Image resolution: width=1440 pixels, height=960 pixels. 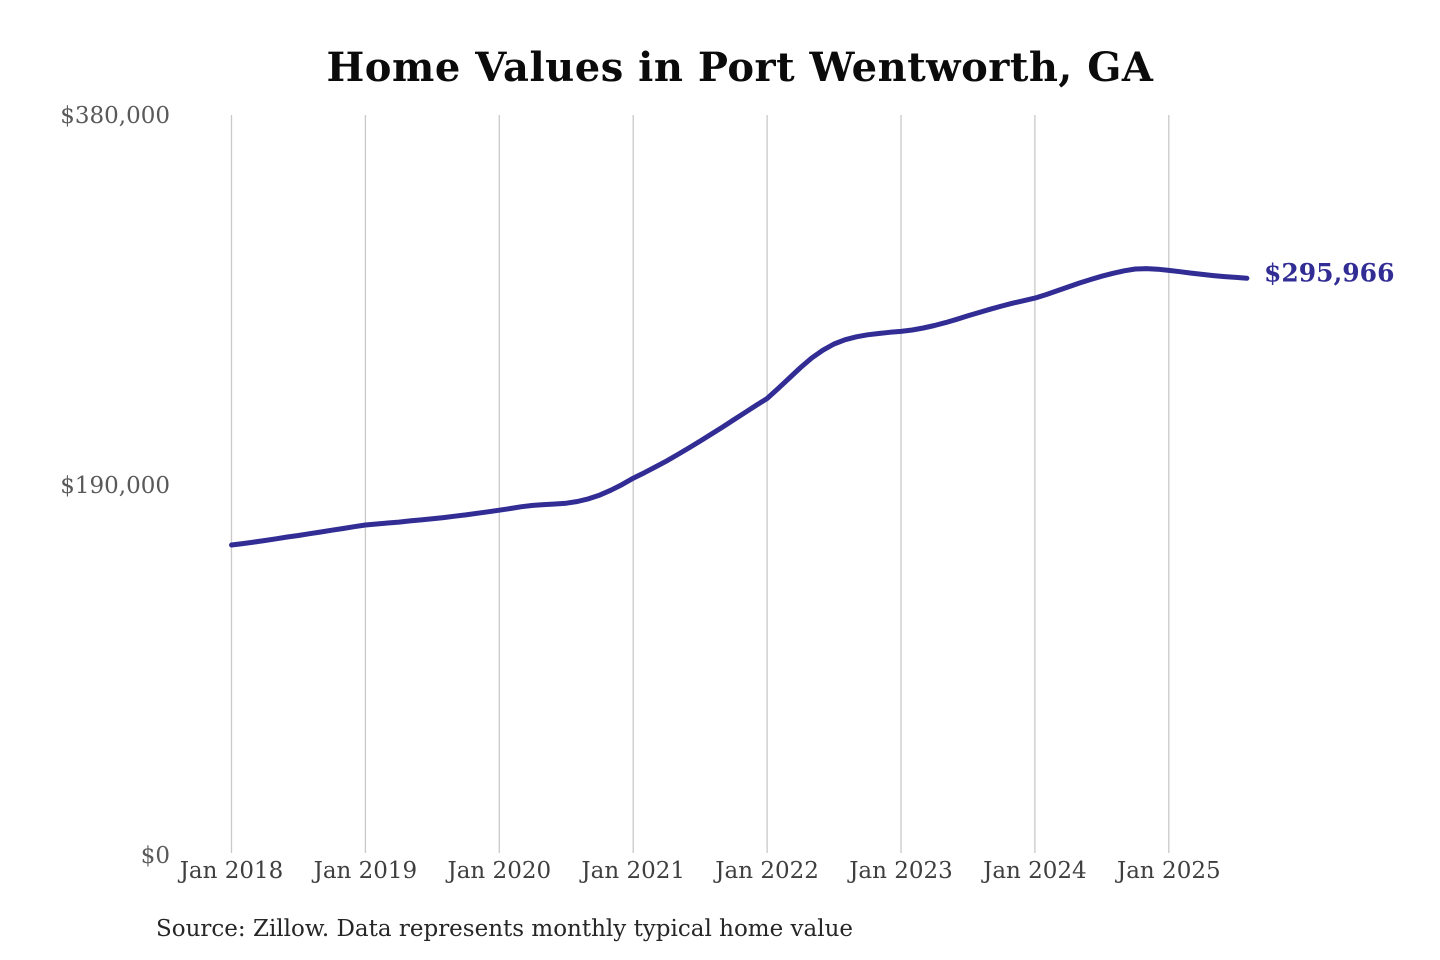 What do you see at coordinates (767, 871) in the screenshot?
I see `x-axis-label-jan-2022: Jan 2022` at bounding box center [767, 871].